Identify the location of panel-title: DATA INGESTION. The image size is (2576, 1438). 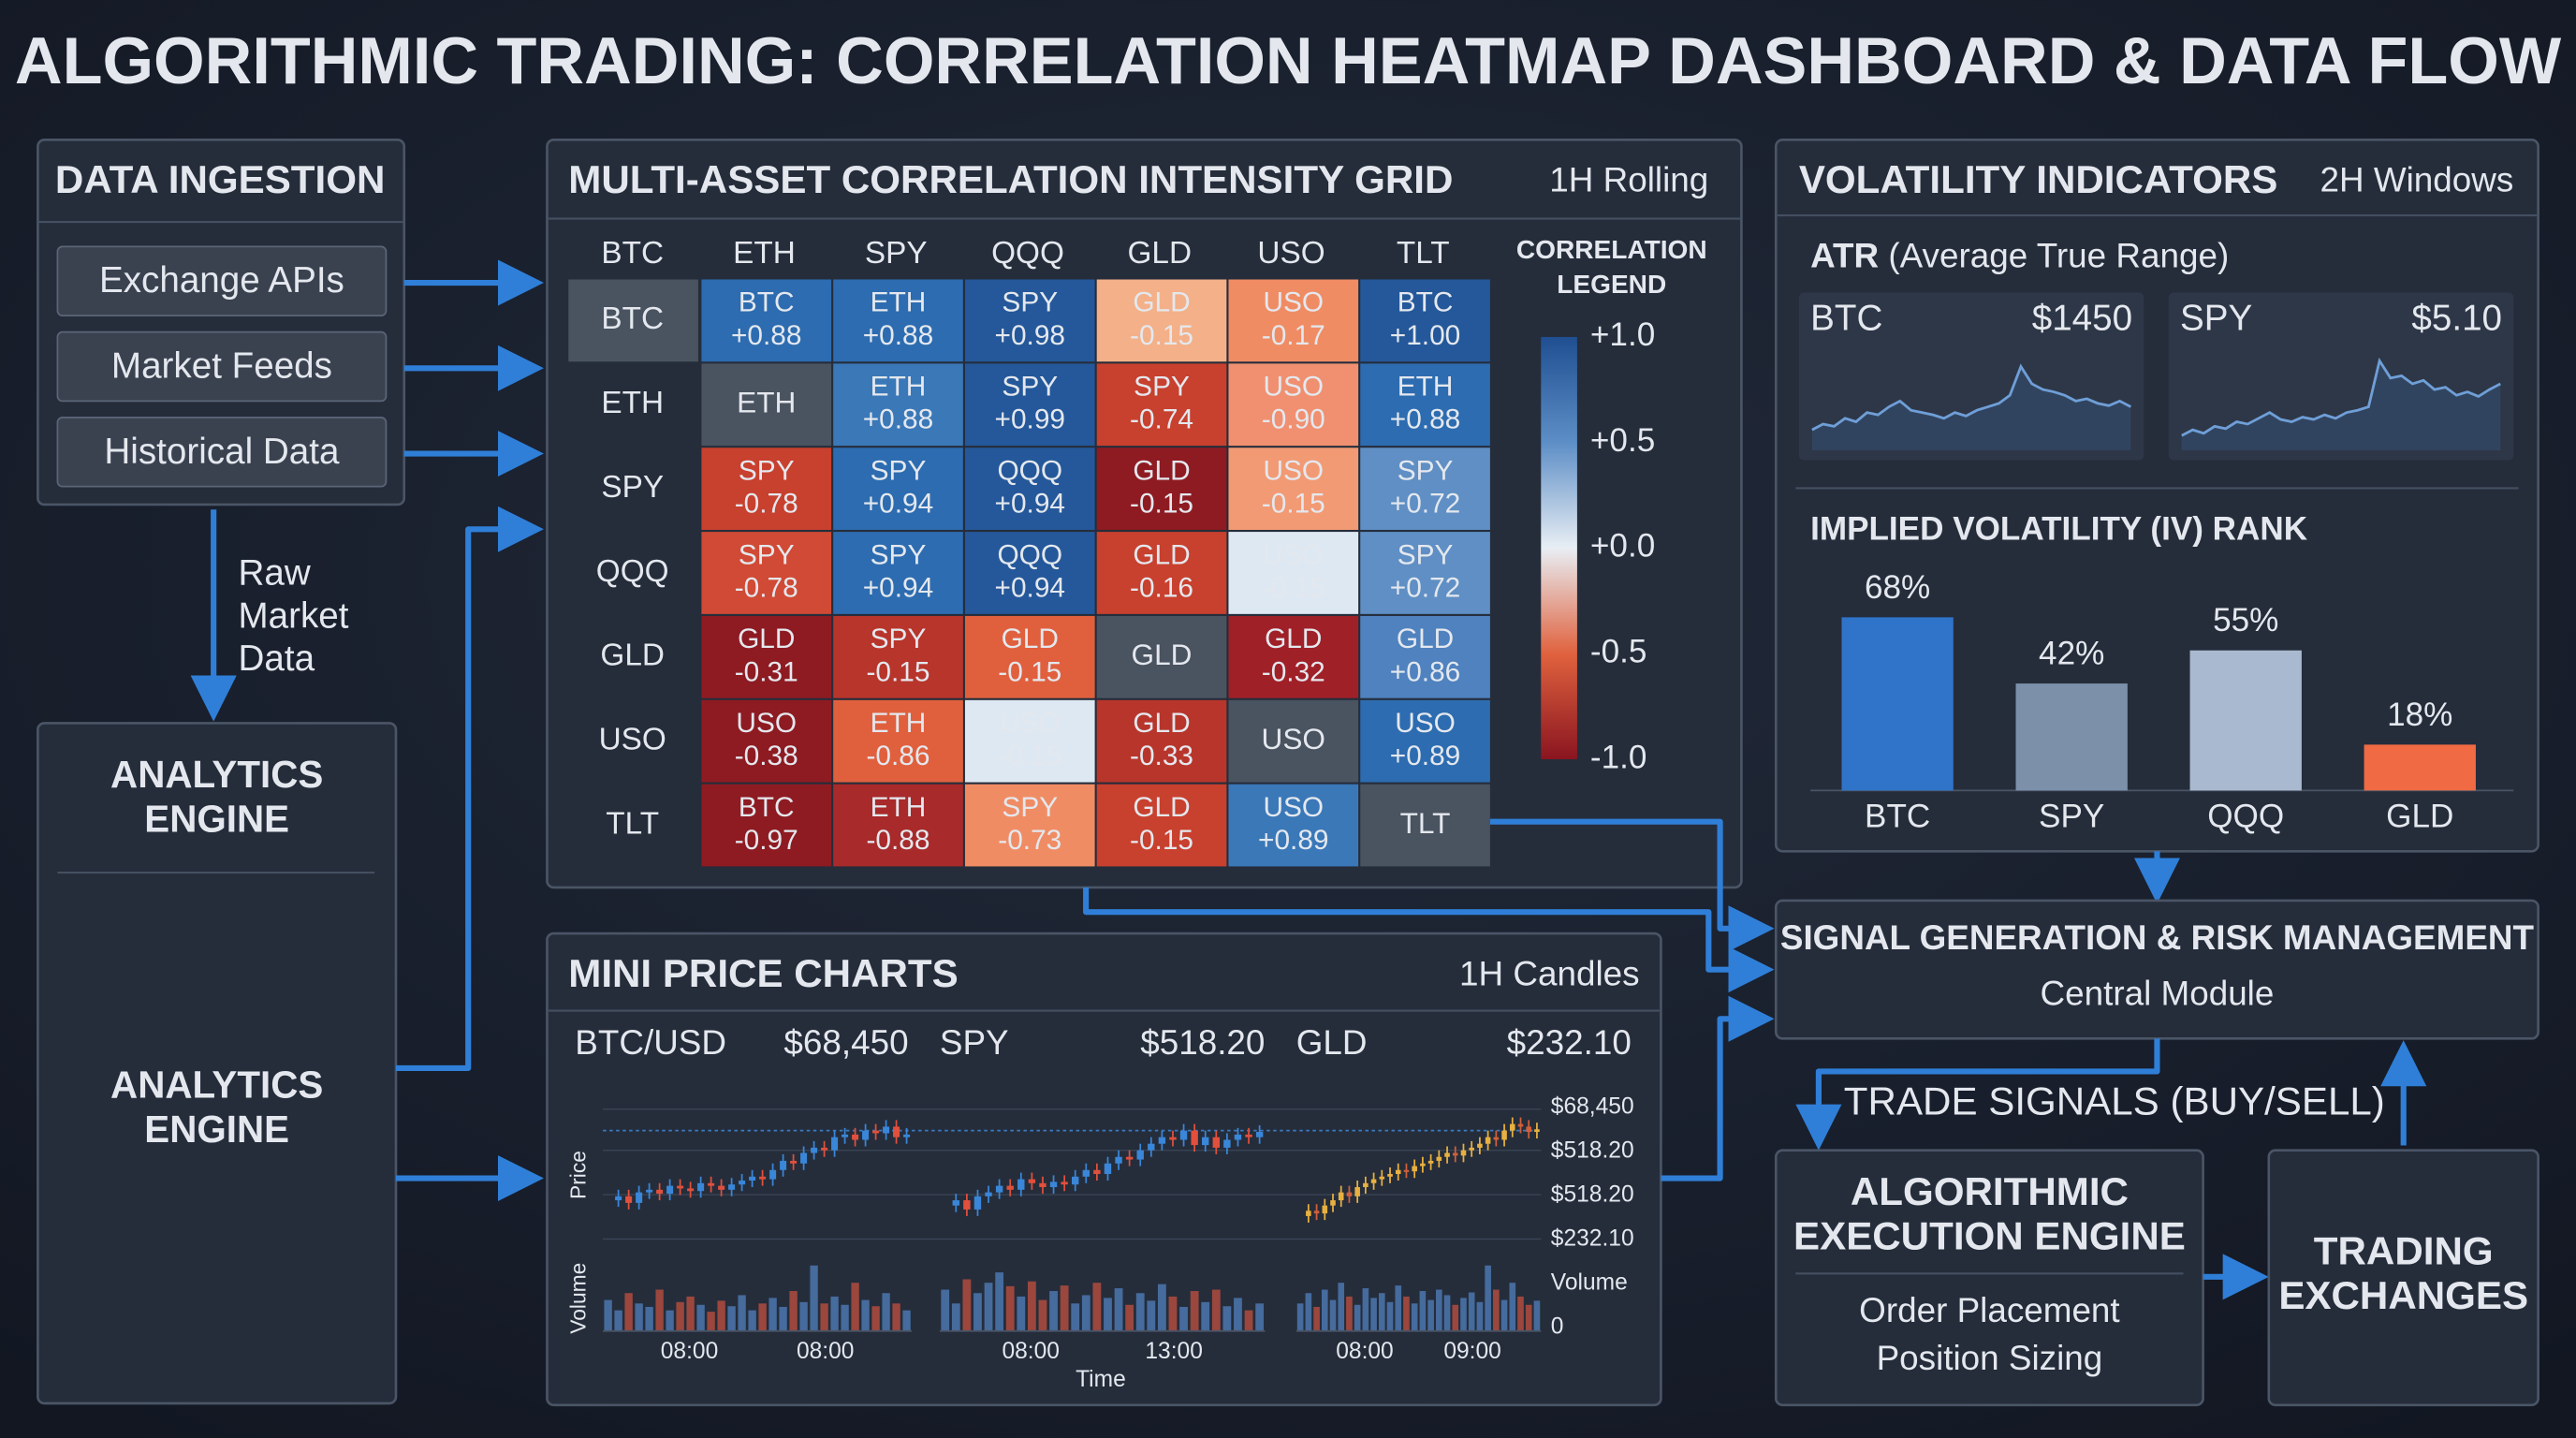
(220, 179).